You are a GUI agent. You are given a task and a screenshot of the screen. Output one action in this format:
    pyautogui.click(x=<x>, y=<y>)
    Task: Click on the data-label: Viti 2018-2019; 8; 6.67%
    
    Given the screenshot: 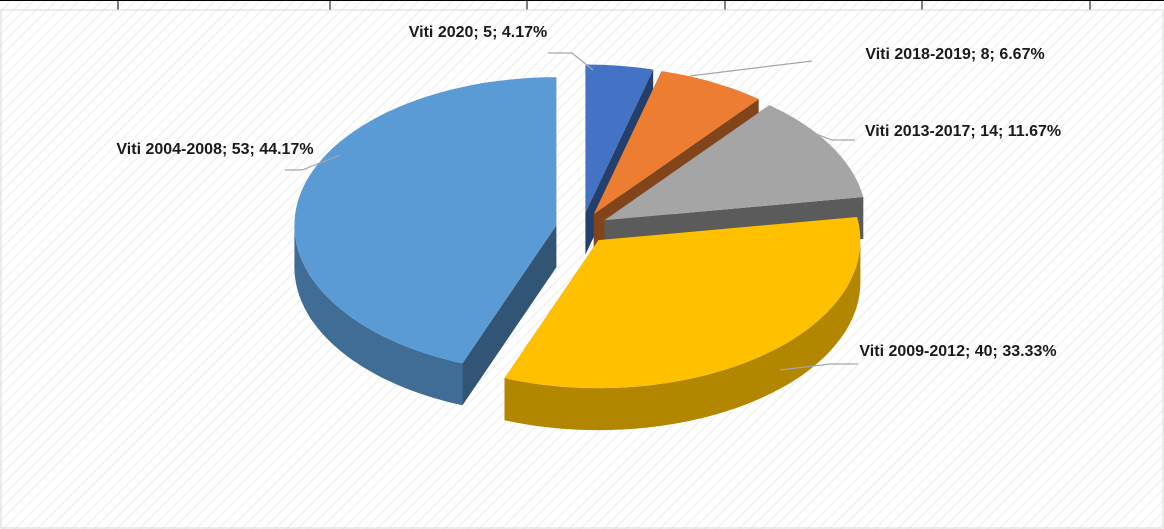 What is the action you would take?
    pyautogui.click(x=955, y=54)
    